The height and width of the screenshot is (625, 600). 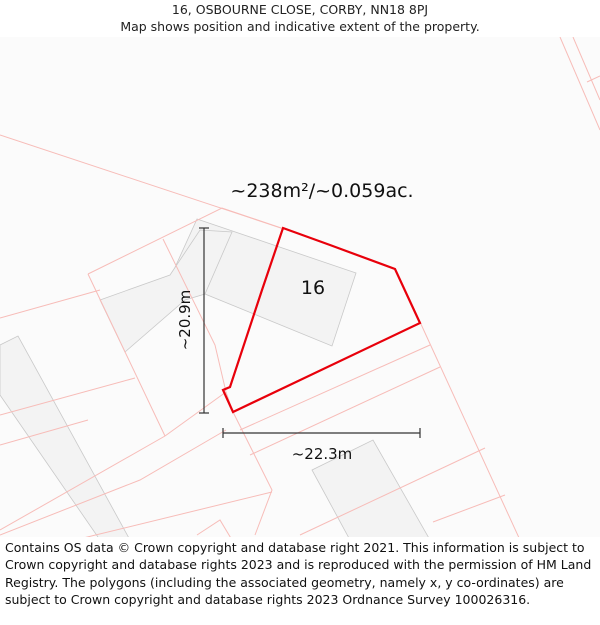 I want to click on width-dimension-line, so click(x=321, y=433).